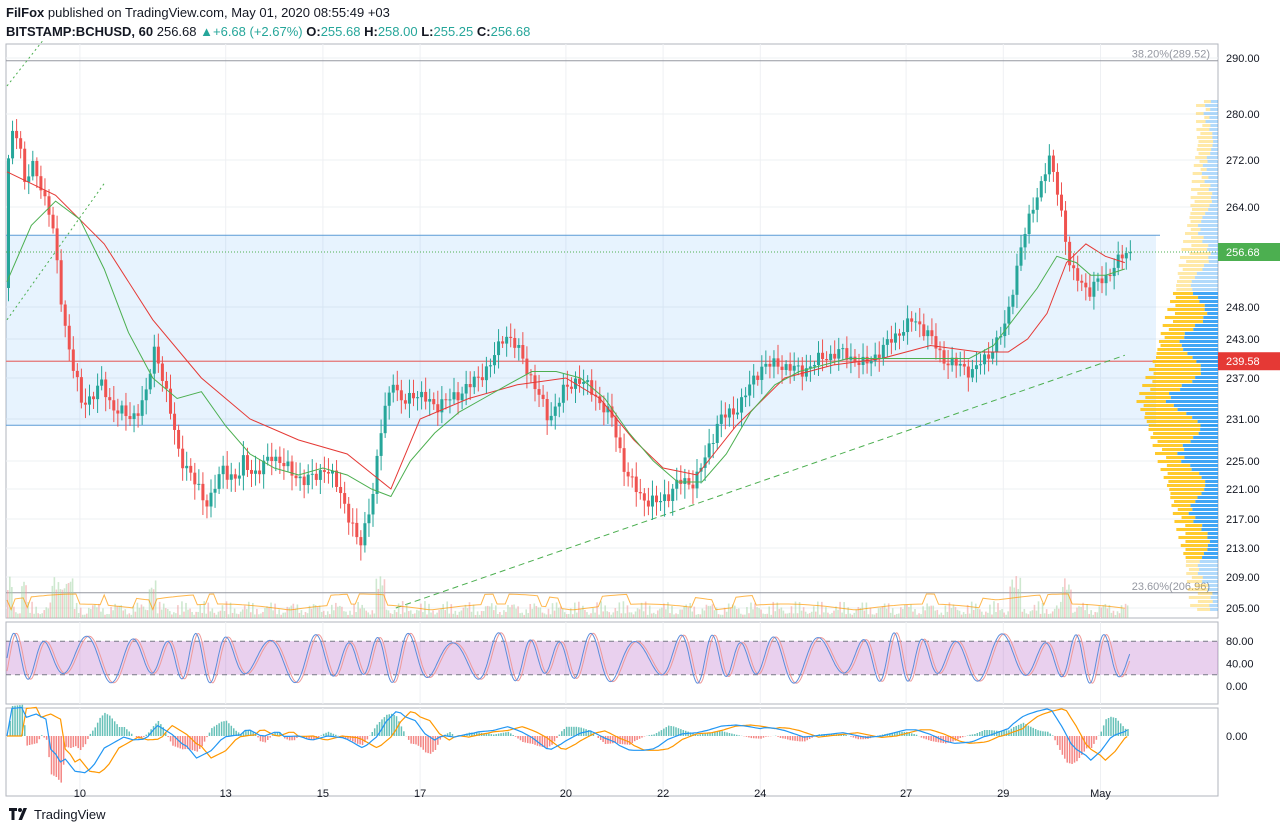 The width and height of the screenshot is (1280, 833). Describe the element at coordinates (567, 743) in the screenshot. I see `macd-pane` at that location.